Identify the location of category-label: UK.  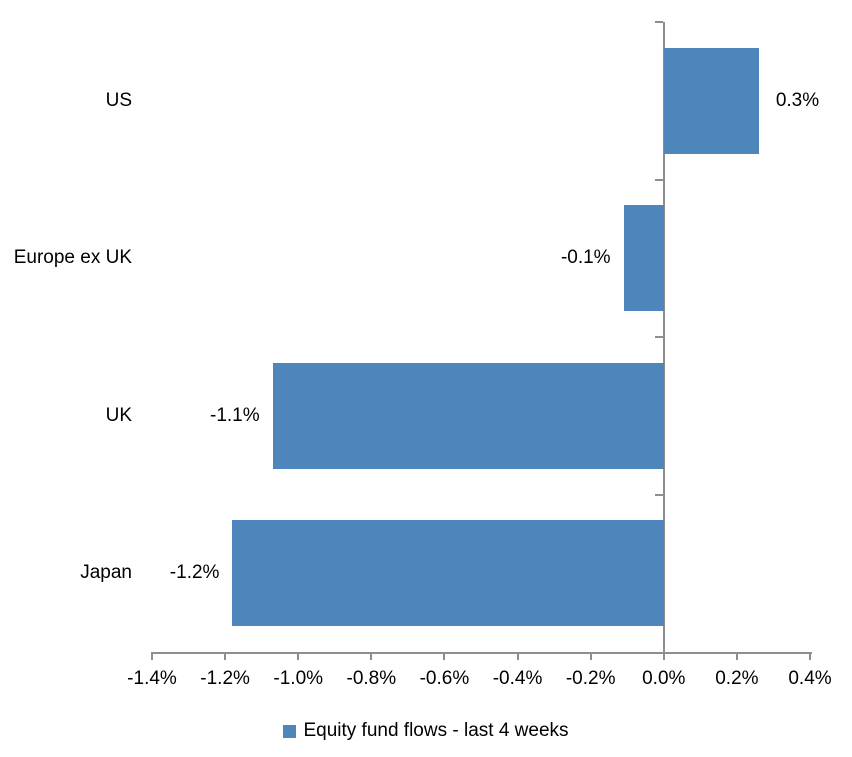
(118, 415).